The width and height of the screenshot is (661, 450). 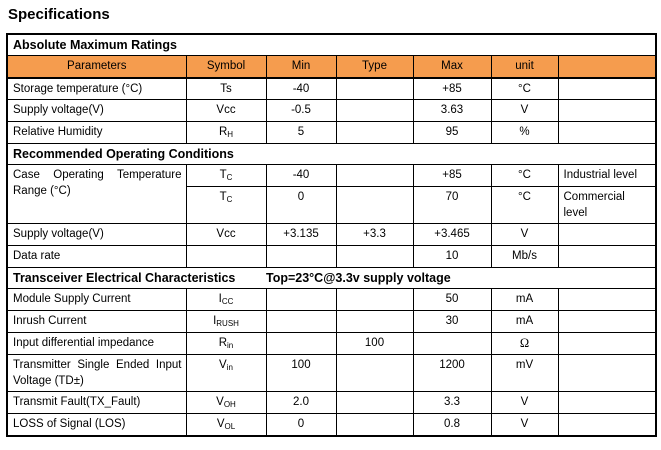 What do you see at coordinates (452, 321) in the screenshot?
I see `max-cell: 30` at bounding box center [452, 321].